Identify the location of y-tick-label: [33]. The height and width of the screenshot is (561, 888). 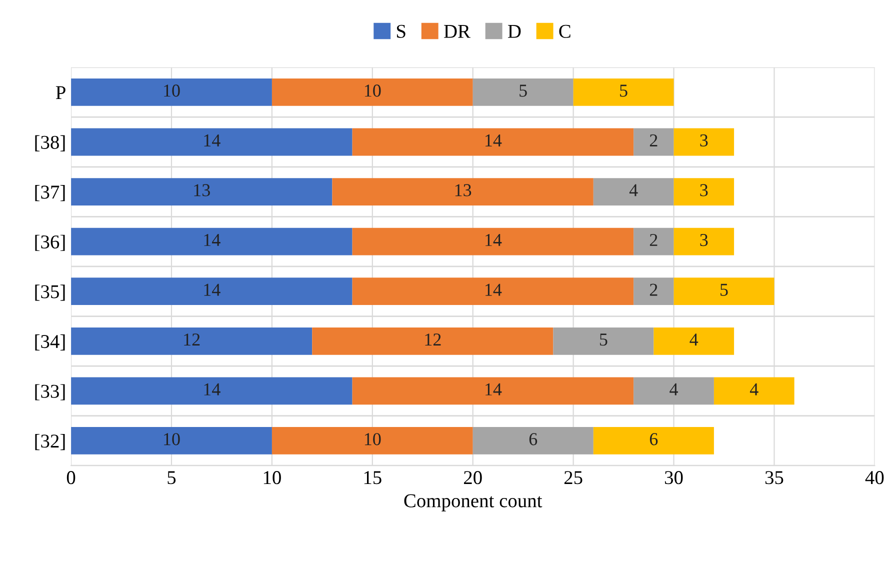
(50, 392).